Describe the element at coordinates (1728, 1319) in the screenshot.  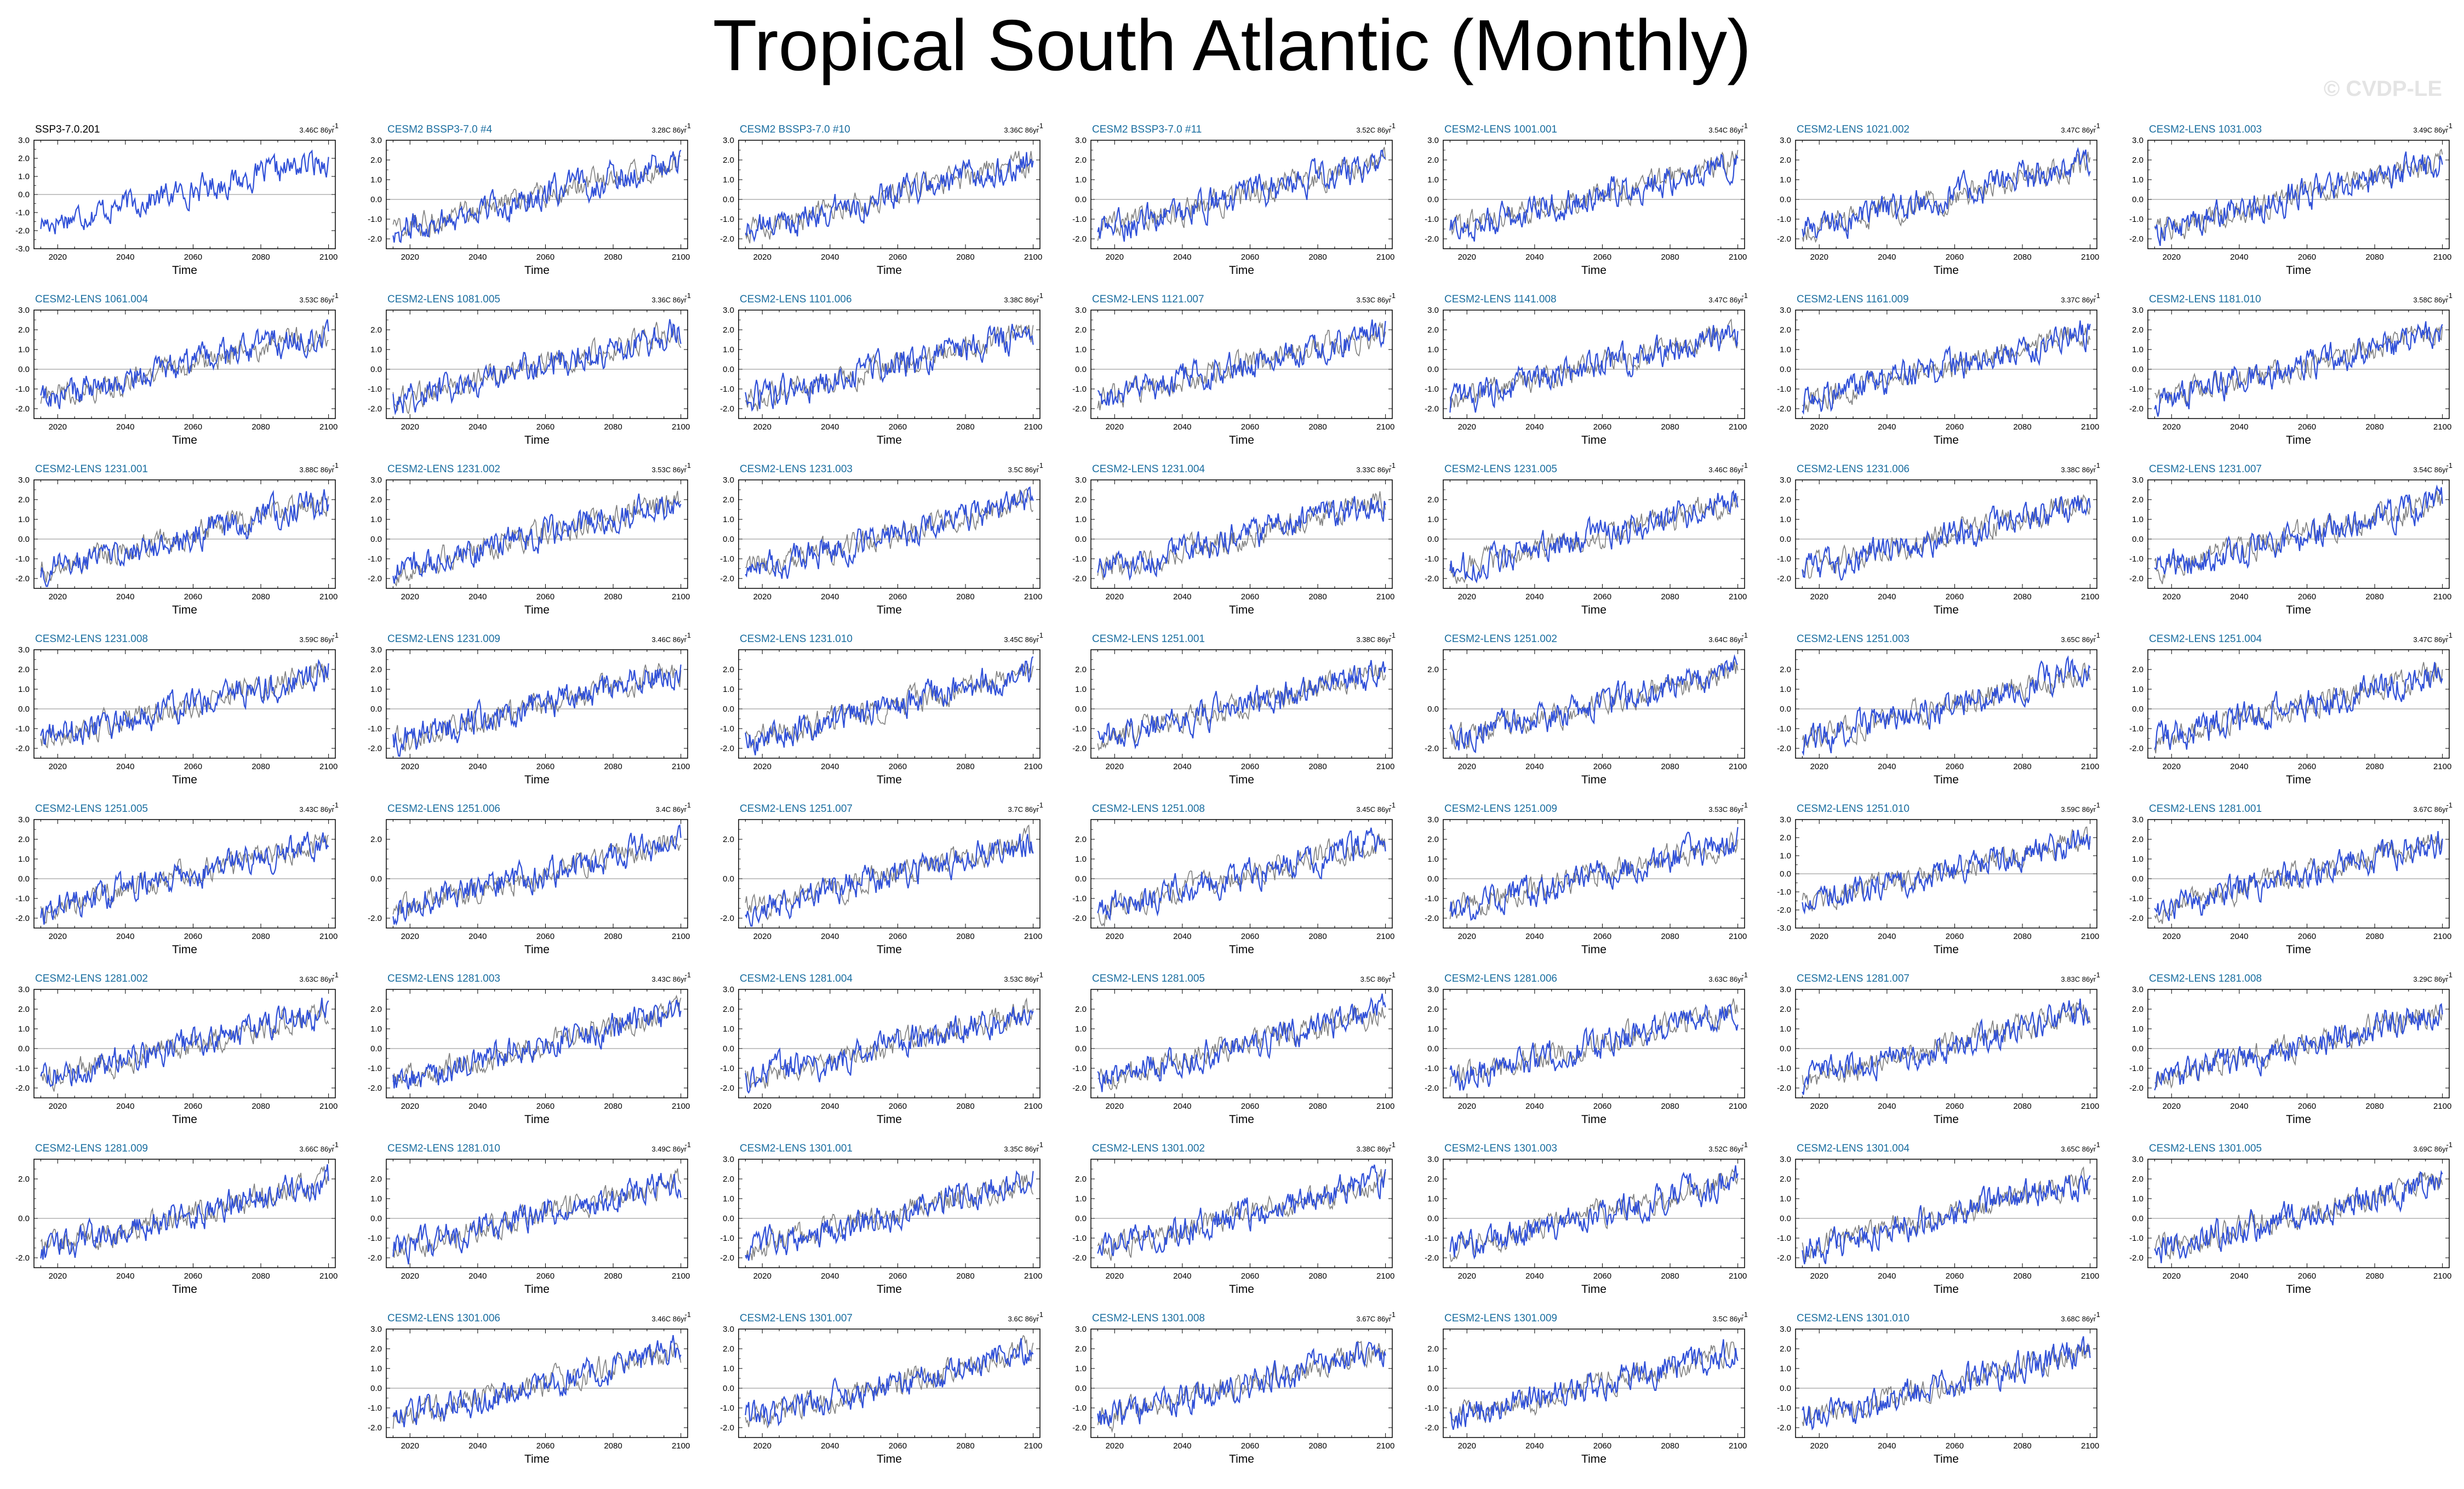
I see `trend-label: 3.5C 86yr` at that location.